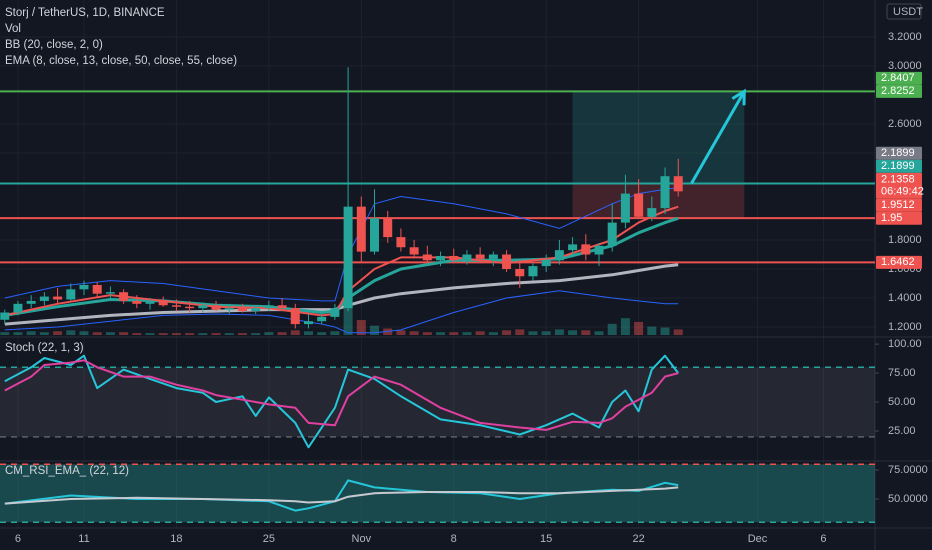 This screenshot has height=550, width=932. I want to click on oscillator-line, so click(341, 401).